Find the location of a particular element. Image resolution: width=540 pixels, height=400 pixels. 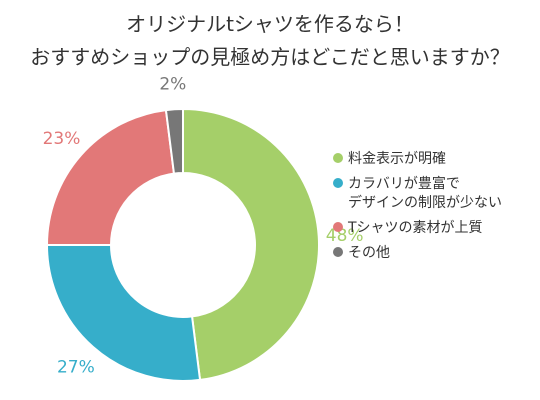

chart-title: オリジナルtシャツを作るなら！ おすすめショップの見極め方はどこだと思いますか？ is located at coordinates (269, 40).